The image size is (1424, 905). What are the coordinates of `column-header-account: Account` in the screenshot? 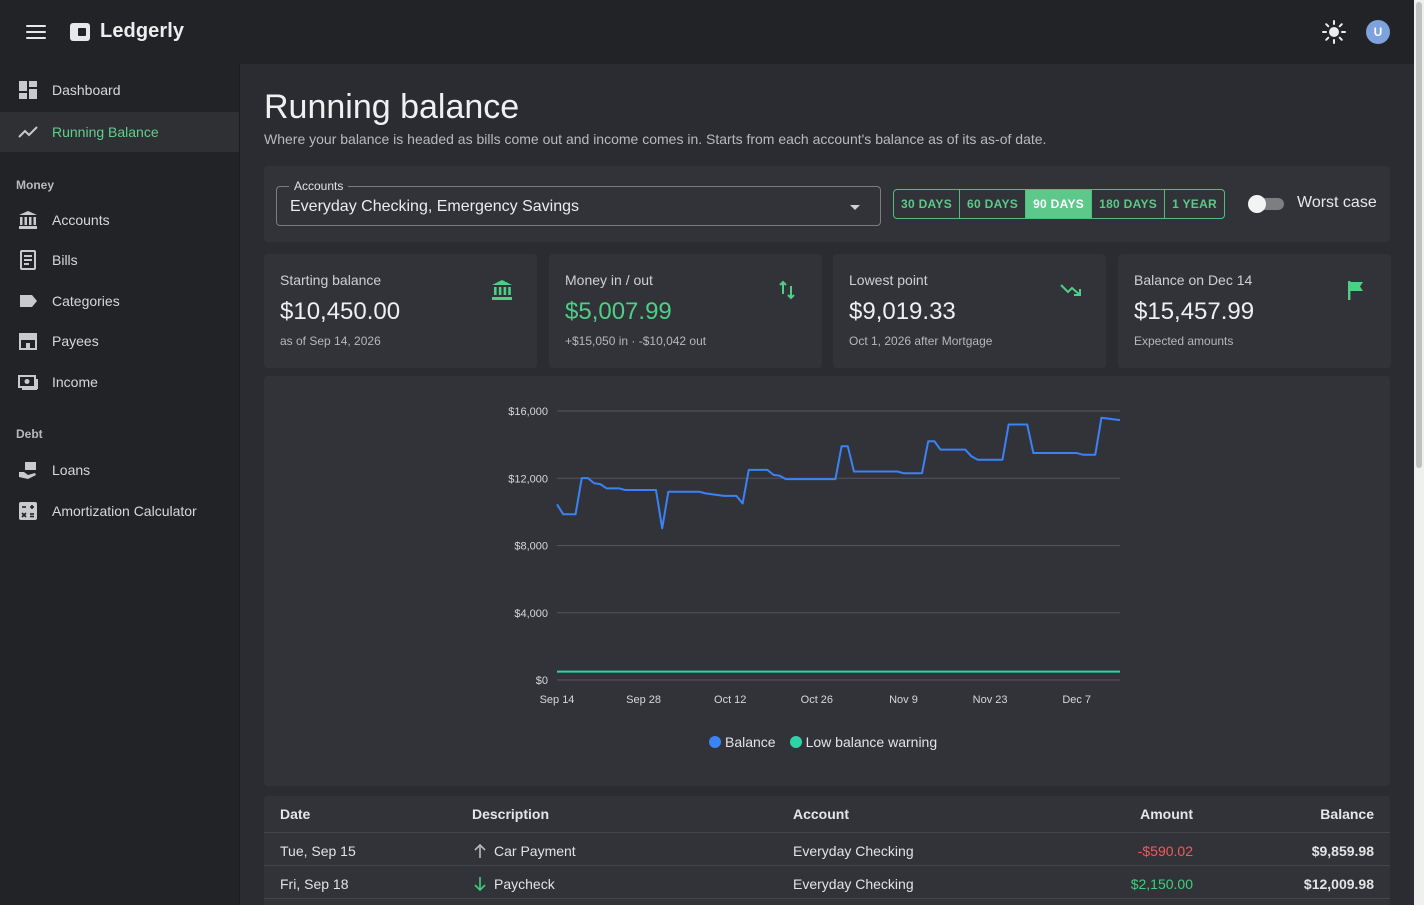 It's located at (821, 814).